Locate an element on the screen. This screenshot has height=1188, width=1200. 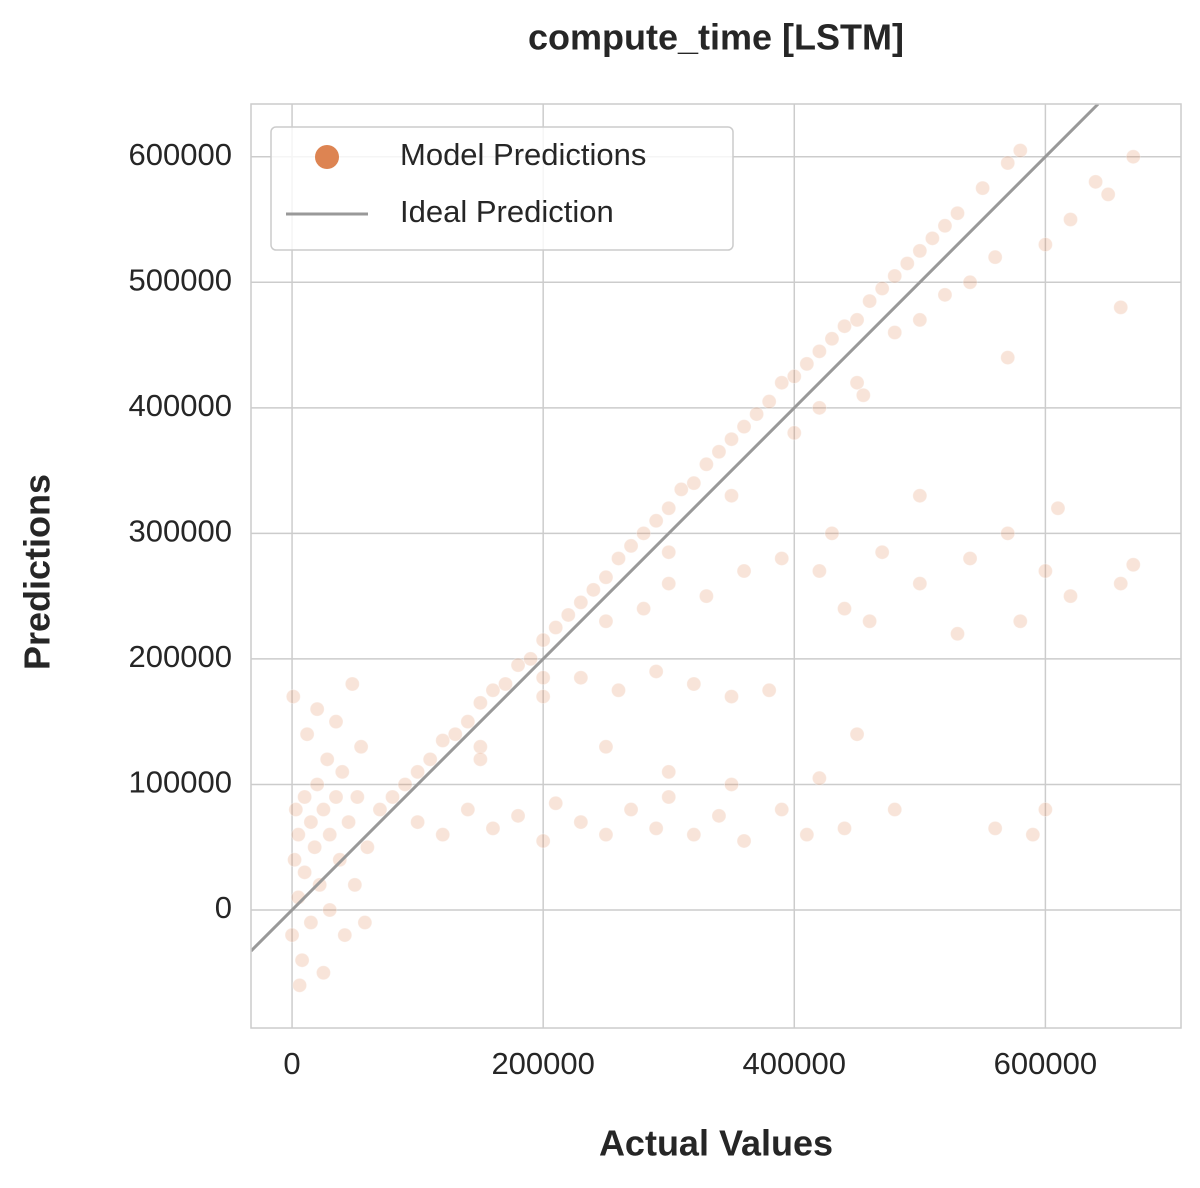
y-tick-label: 600000 is located at coordinates (180, 154).